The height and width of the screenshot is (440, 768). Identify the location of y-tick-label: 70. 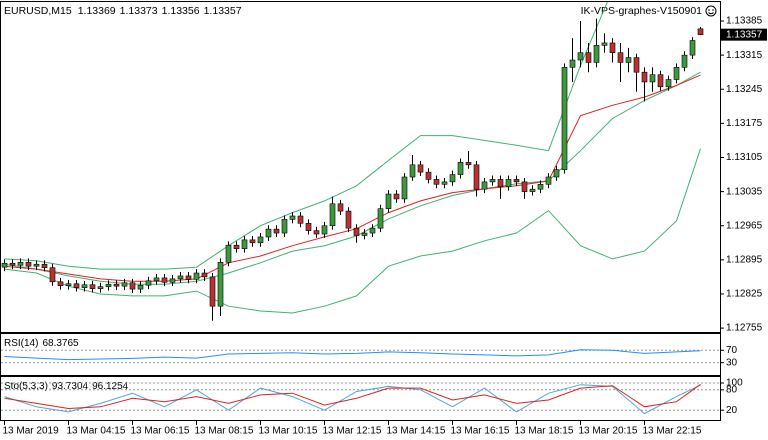
(732, 350).